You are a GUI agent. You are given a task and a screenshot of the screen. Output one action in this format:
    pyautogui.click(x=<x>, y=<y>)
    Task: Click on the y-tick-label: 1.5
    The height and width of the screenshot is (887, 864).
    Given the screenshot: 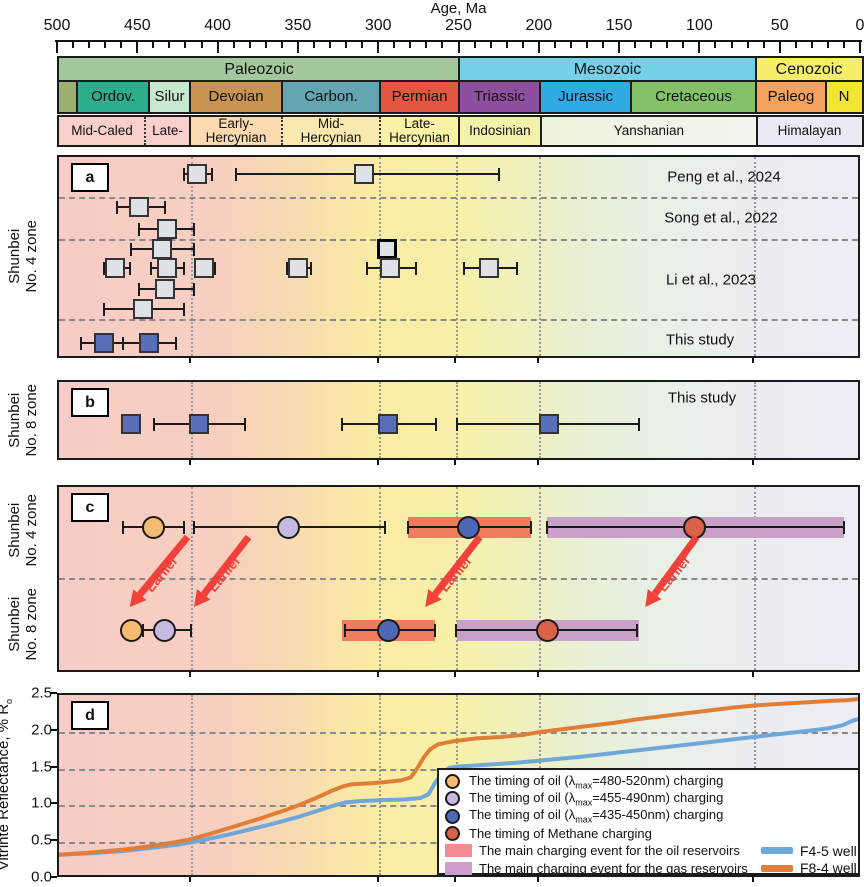 What is the action you would take?
    pyautogui.click(x=41, y=767)
    